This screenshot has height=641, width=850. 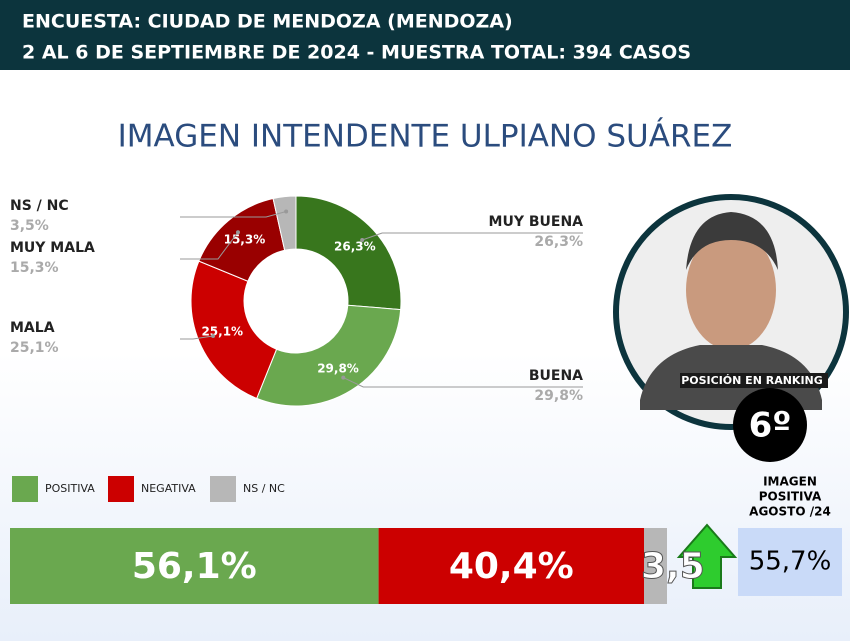 I want to click on category-value: 15,3%, so click(x=34, y=268).